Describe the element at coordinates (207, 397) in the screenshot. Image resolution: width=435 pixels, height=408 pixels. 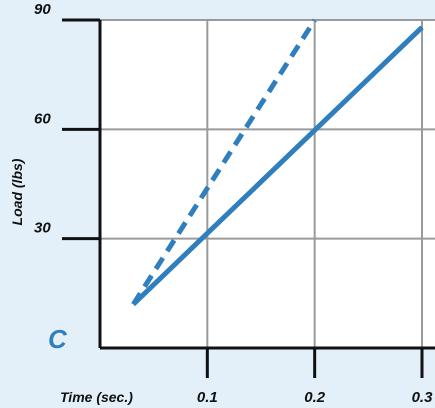
I see `x-tick-label-0: 0.1` at that location.